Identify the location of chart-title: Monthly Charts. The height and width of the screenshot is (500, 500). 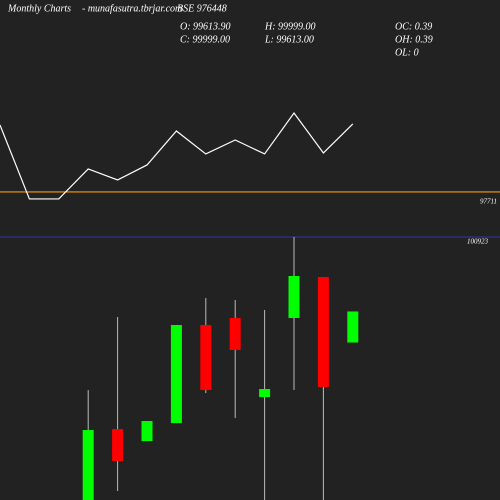
(39, 8).